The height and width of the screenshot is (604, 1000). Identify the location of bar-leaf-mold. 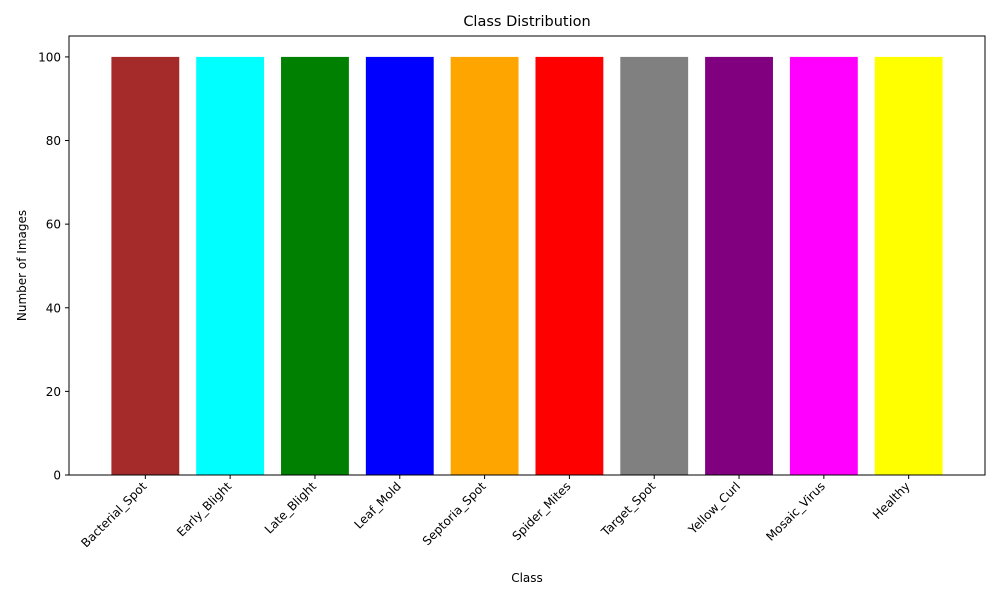
(399, 266).